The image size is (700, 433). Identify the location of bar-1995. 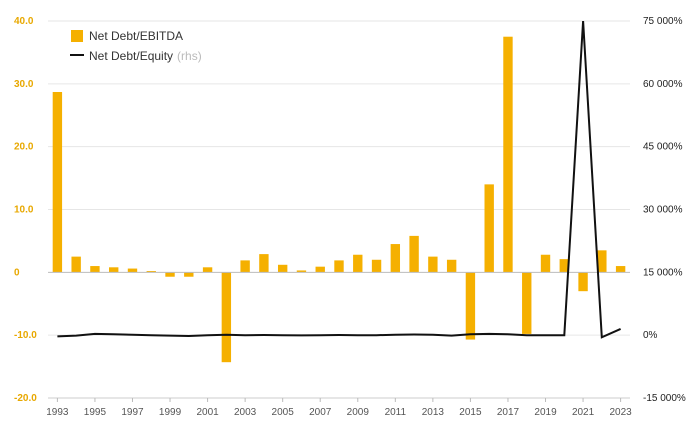
(95, 269).